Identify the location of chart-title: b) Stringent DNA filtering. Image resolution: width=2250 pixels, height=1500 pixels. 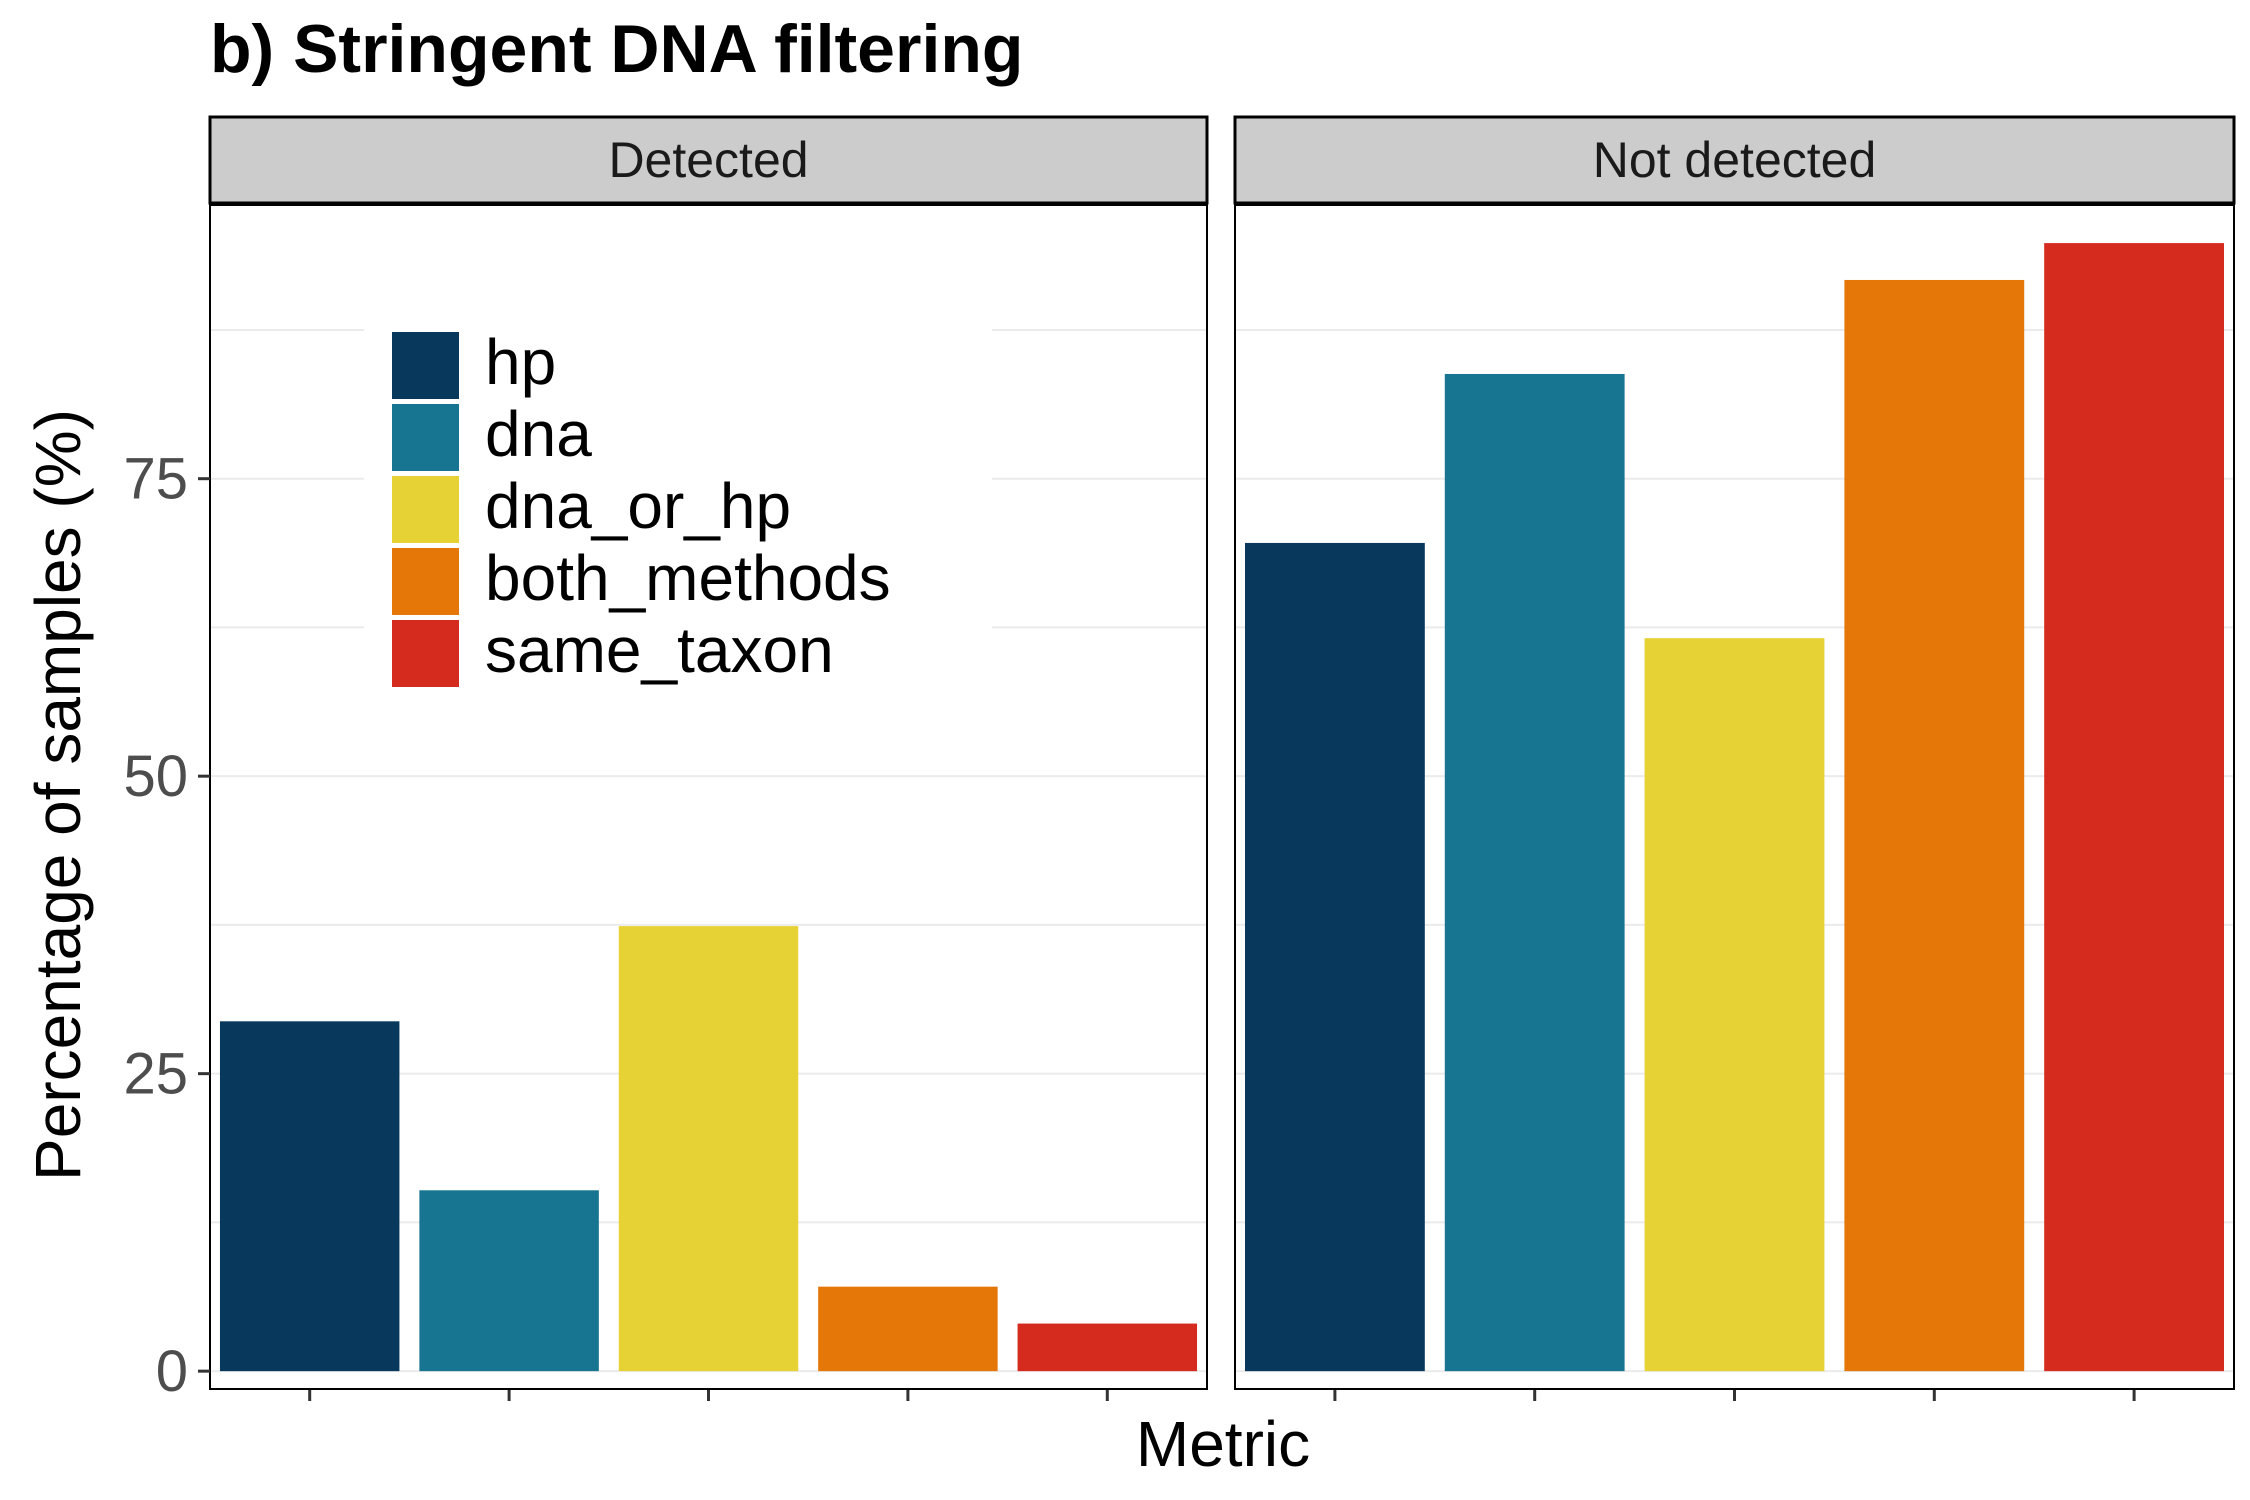
(616, 49).